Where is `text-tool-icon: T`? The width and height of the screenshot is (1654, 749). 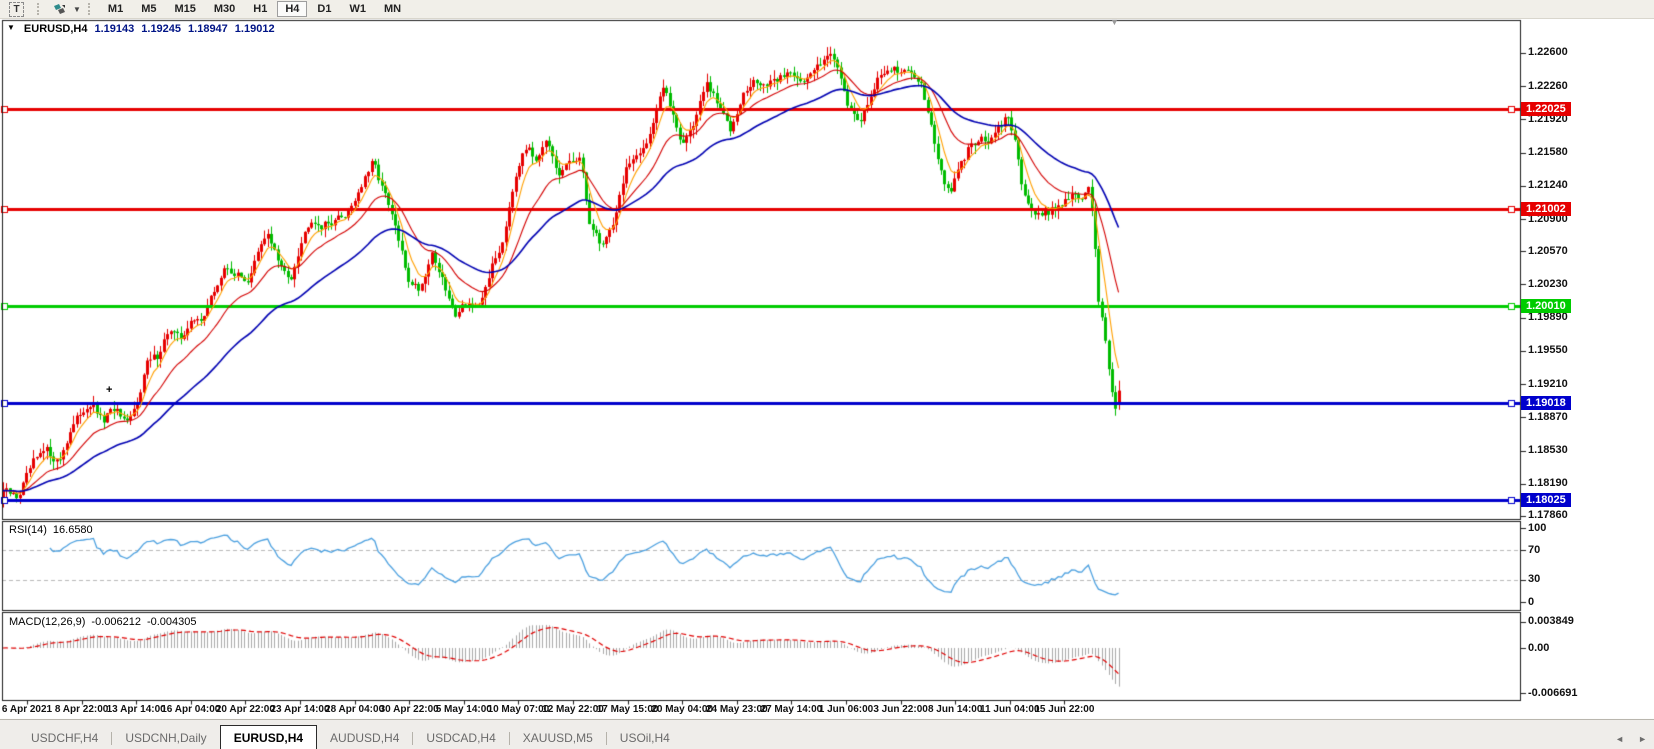
text-tool-icon: T is located at coordinates (16, 9).